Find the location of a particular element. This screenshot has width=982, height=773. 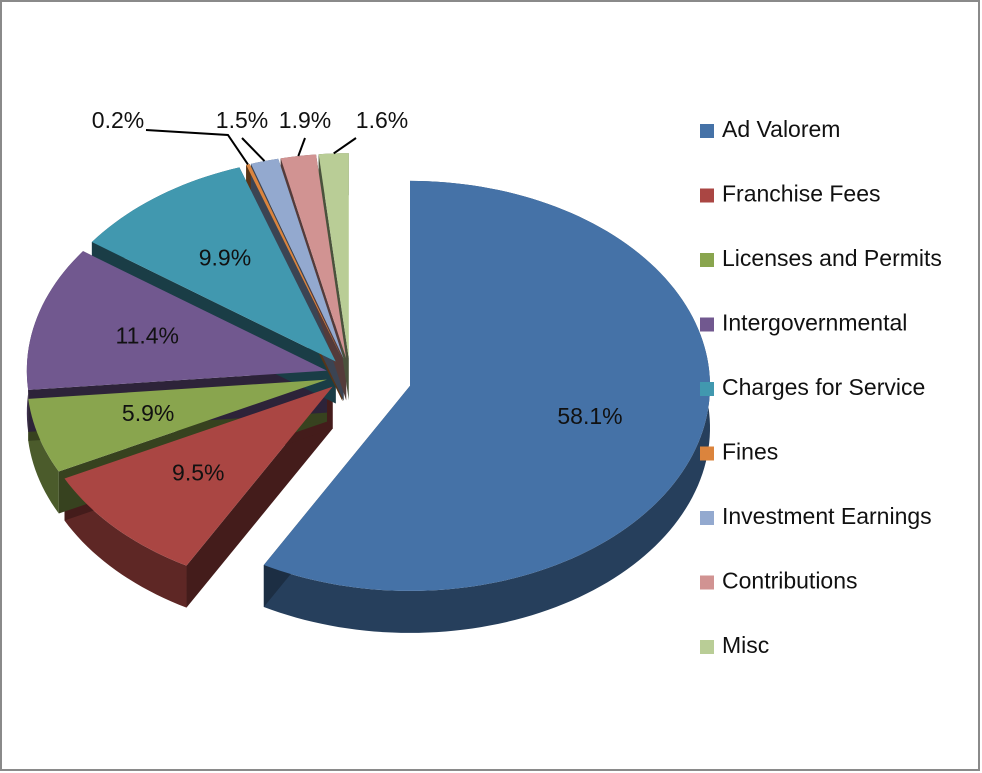

legend-label: Misc is located at coordinates (745, 645).